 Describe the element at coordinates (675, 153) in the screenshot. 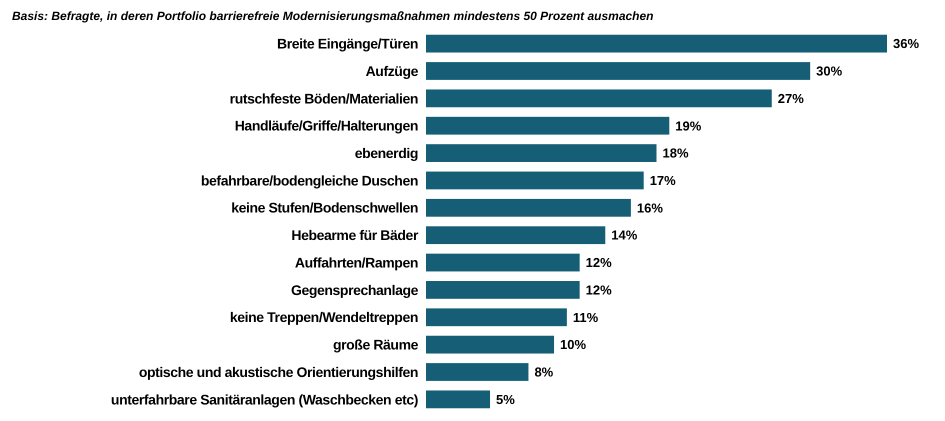

I see `data-label: 18%` at that location.